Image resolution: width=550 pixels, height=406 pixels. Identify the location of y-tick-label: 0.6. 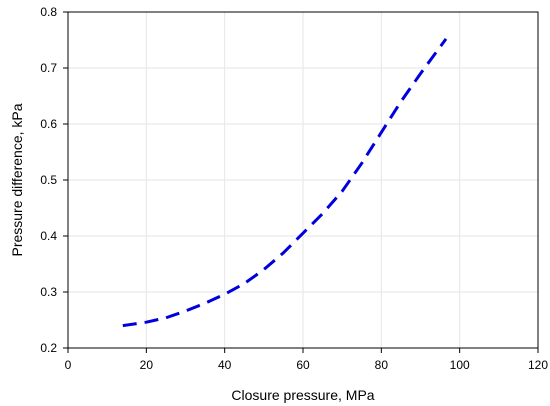
(48, 124).